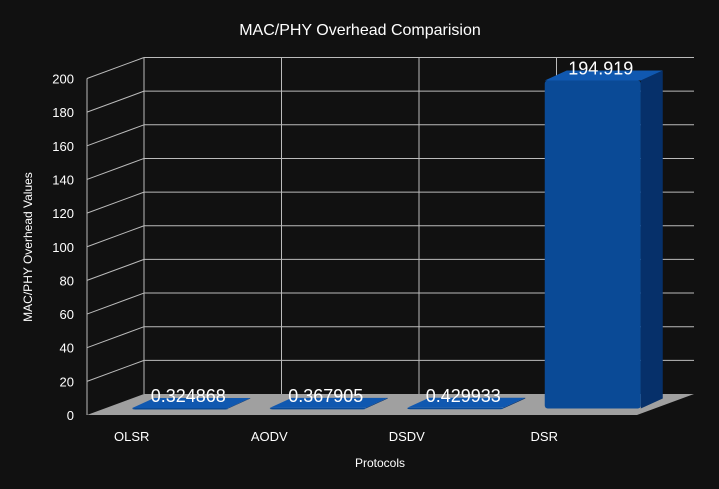  I want to click on data-label: 0.324868, so click(188, 396).